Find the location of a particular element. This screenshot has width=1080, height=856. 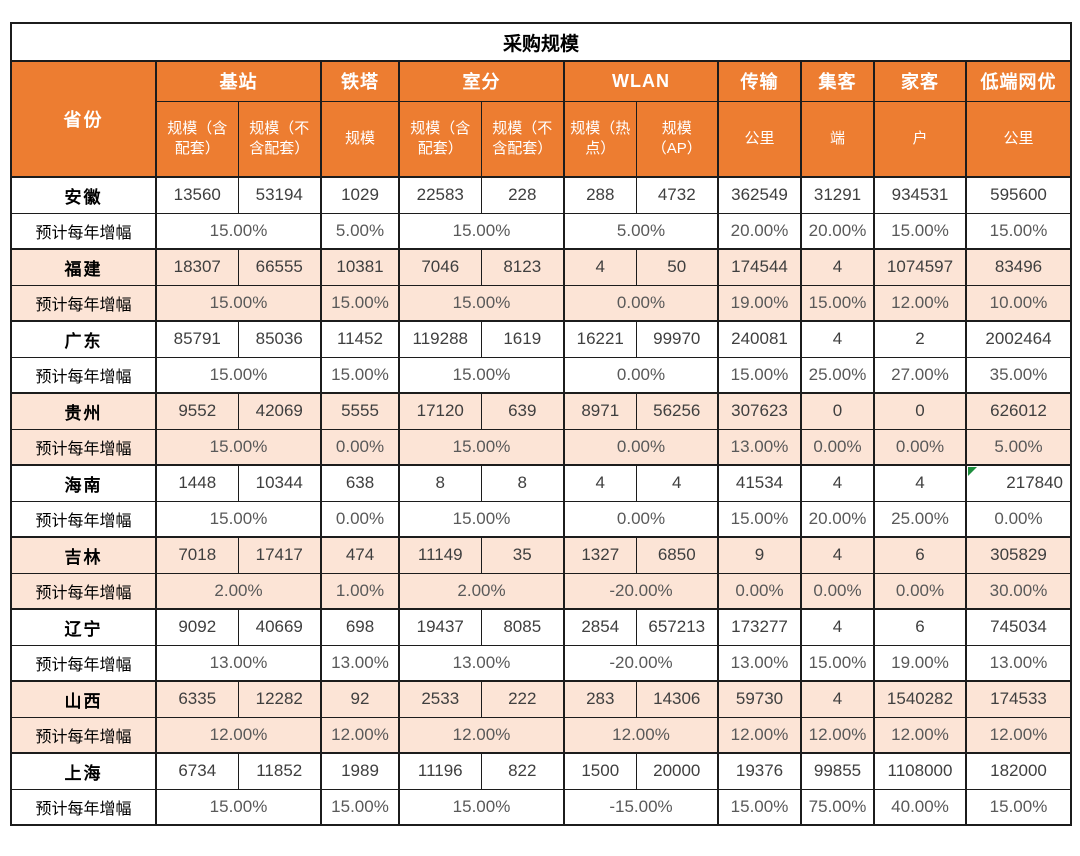

growth-cell: 40.00% is located at coordinates (920, 807).